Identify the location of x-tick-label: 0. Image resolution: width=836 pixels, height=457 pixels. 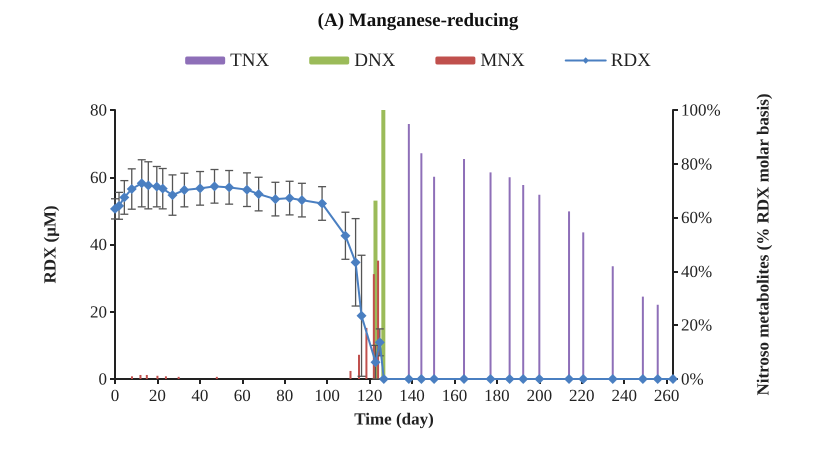
(115, 395).